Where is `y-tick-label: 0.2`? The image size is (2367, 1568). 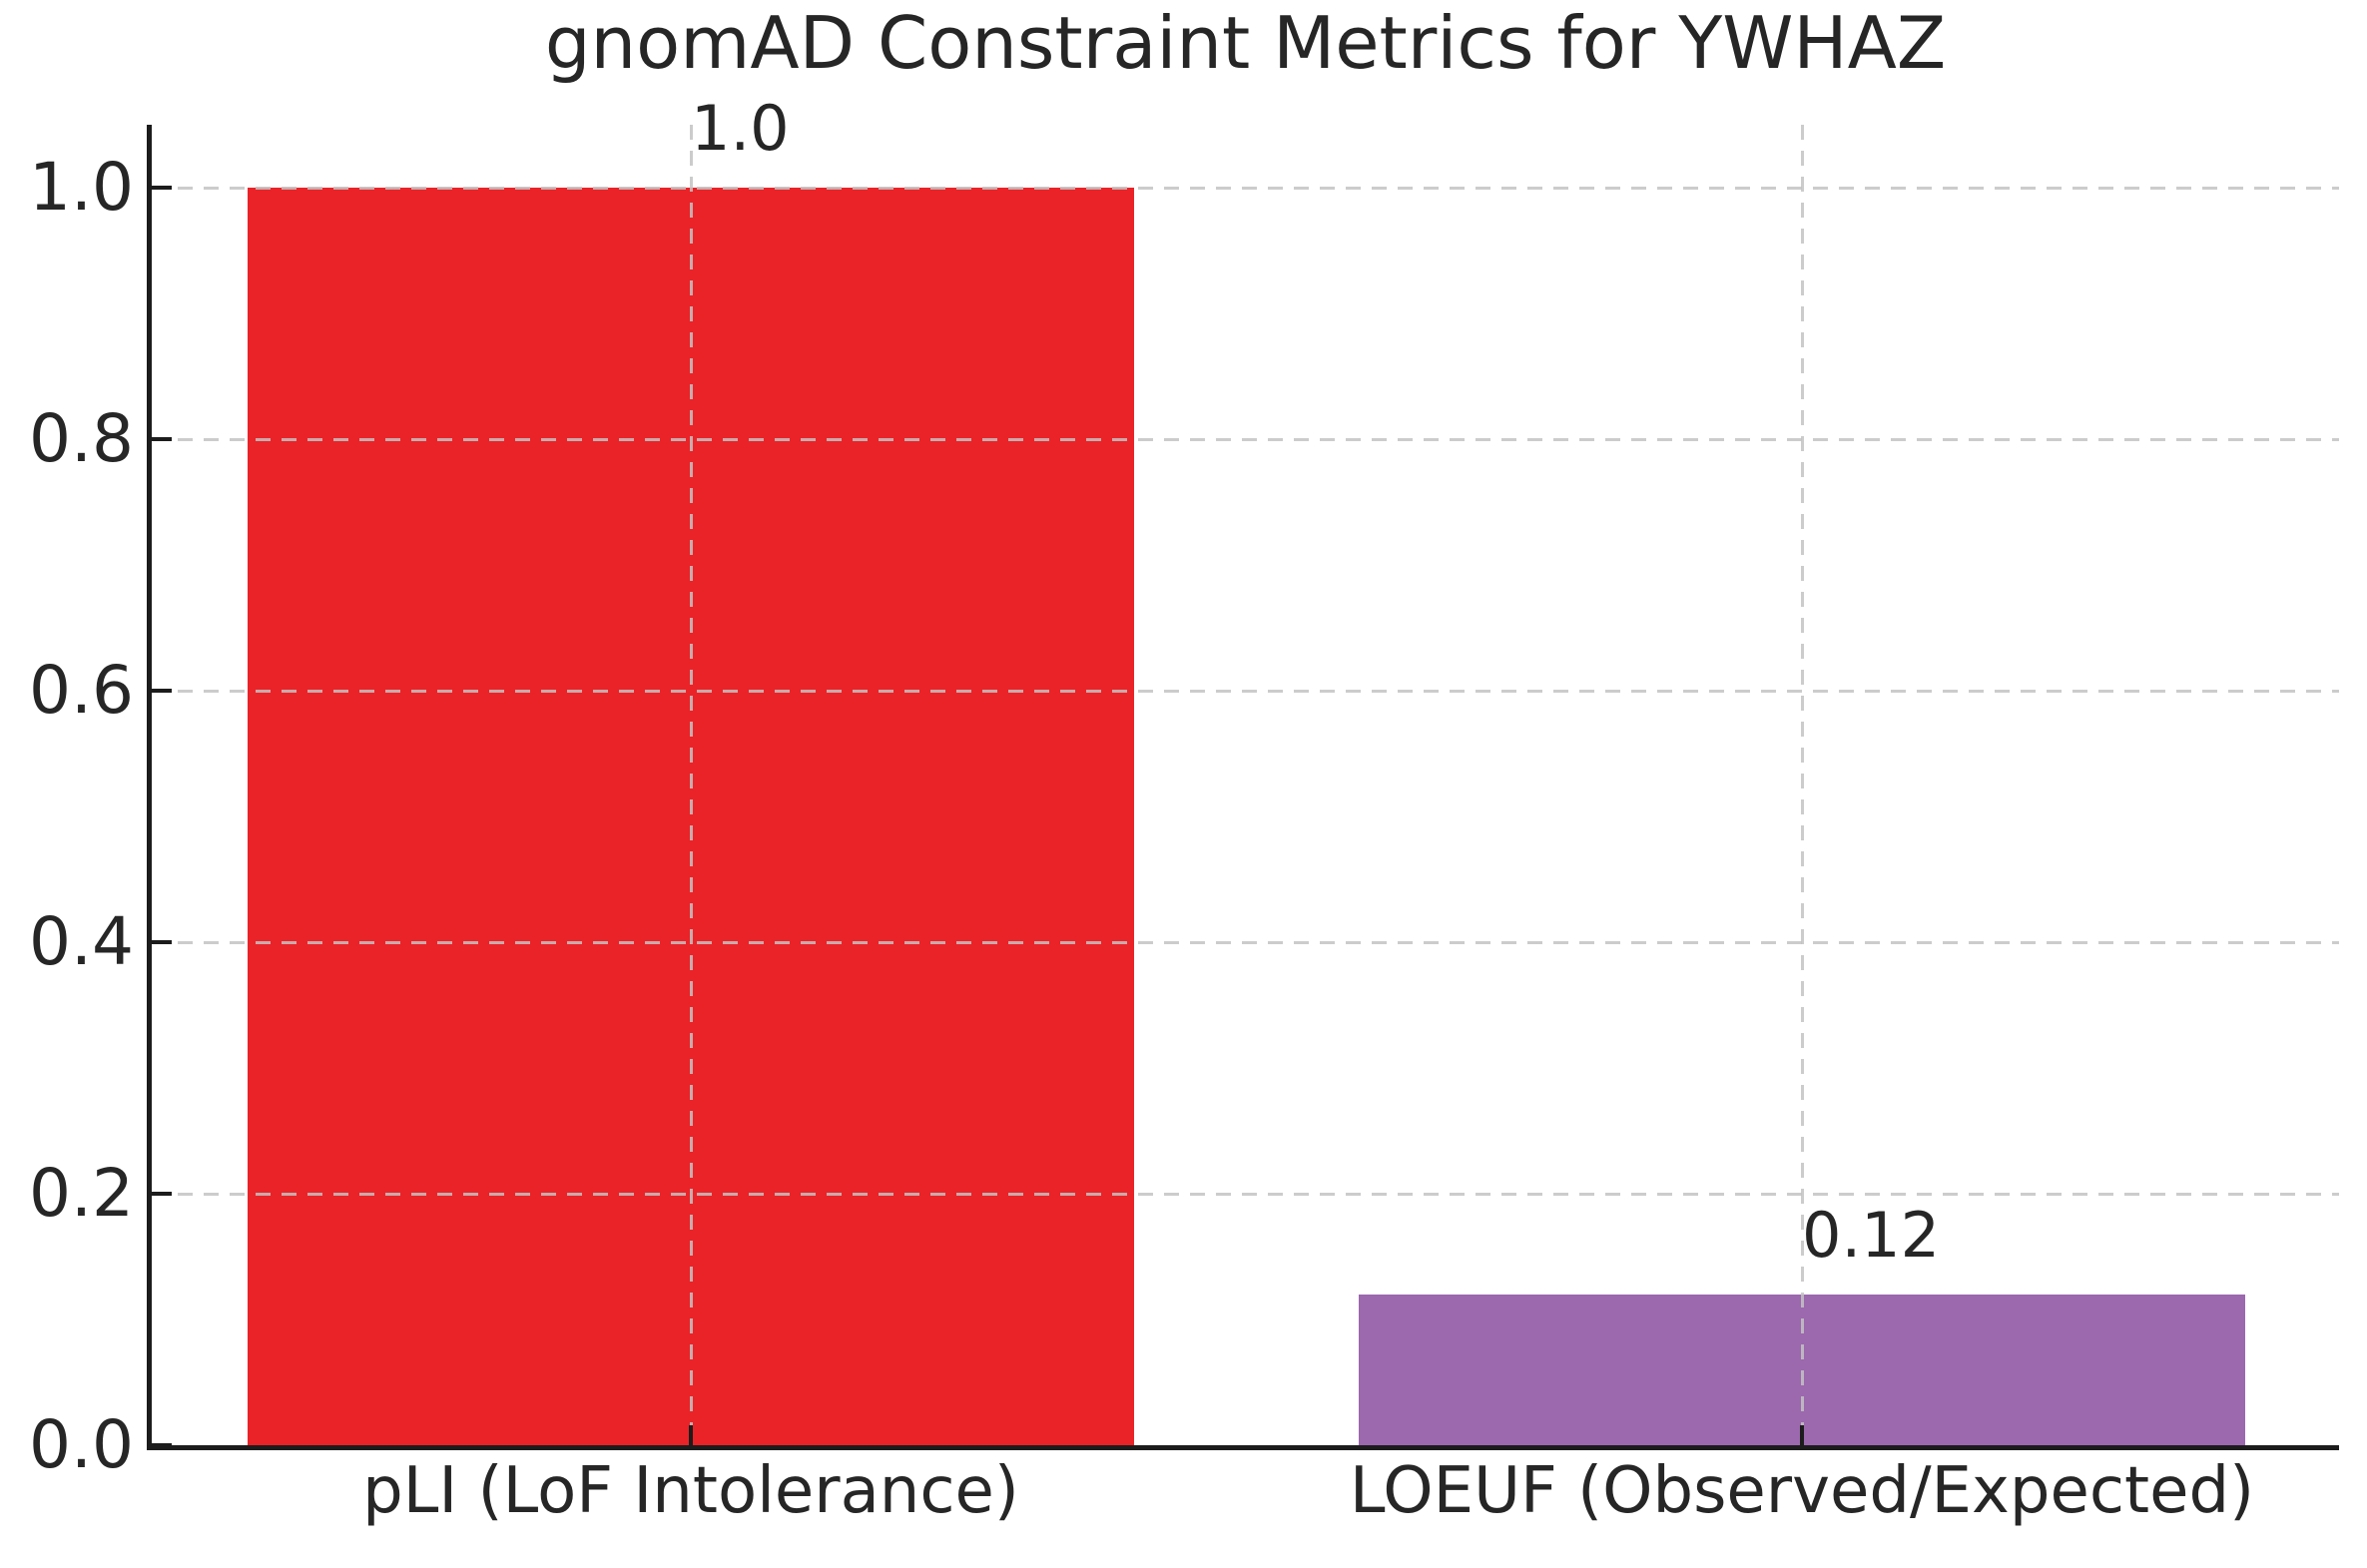 y-tick-label: 0.2 is located at coordinates (81, 1193).